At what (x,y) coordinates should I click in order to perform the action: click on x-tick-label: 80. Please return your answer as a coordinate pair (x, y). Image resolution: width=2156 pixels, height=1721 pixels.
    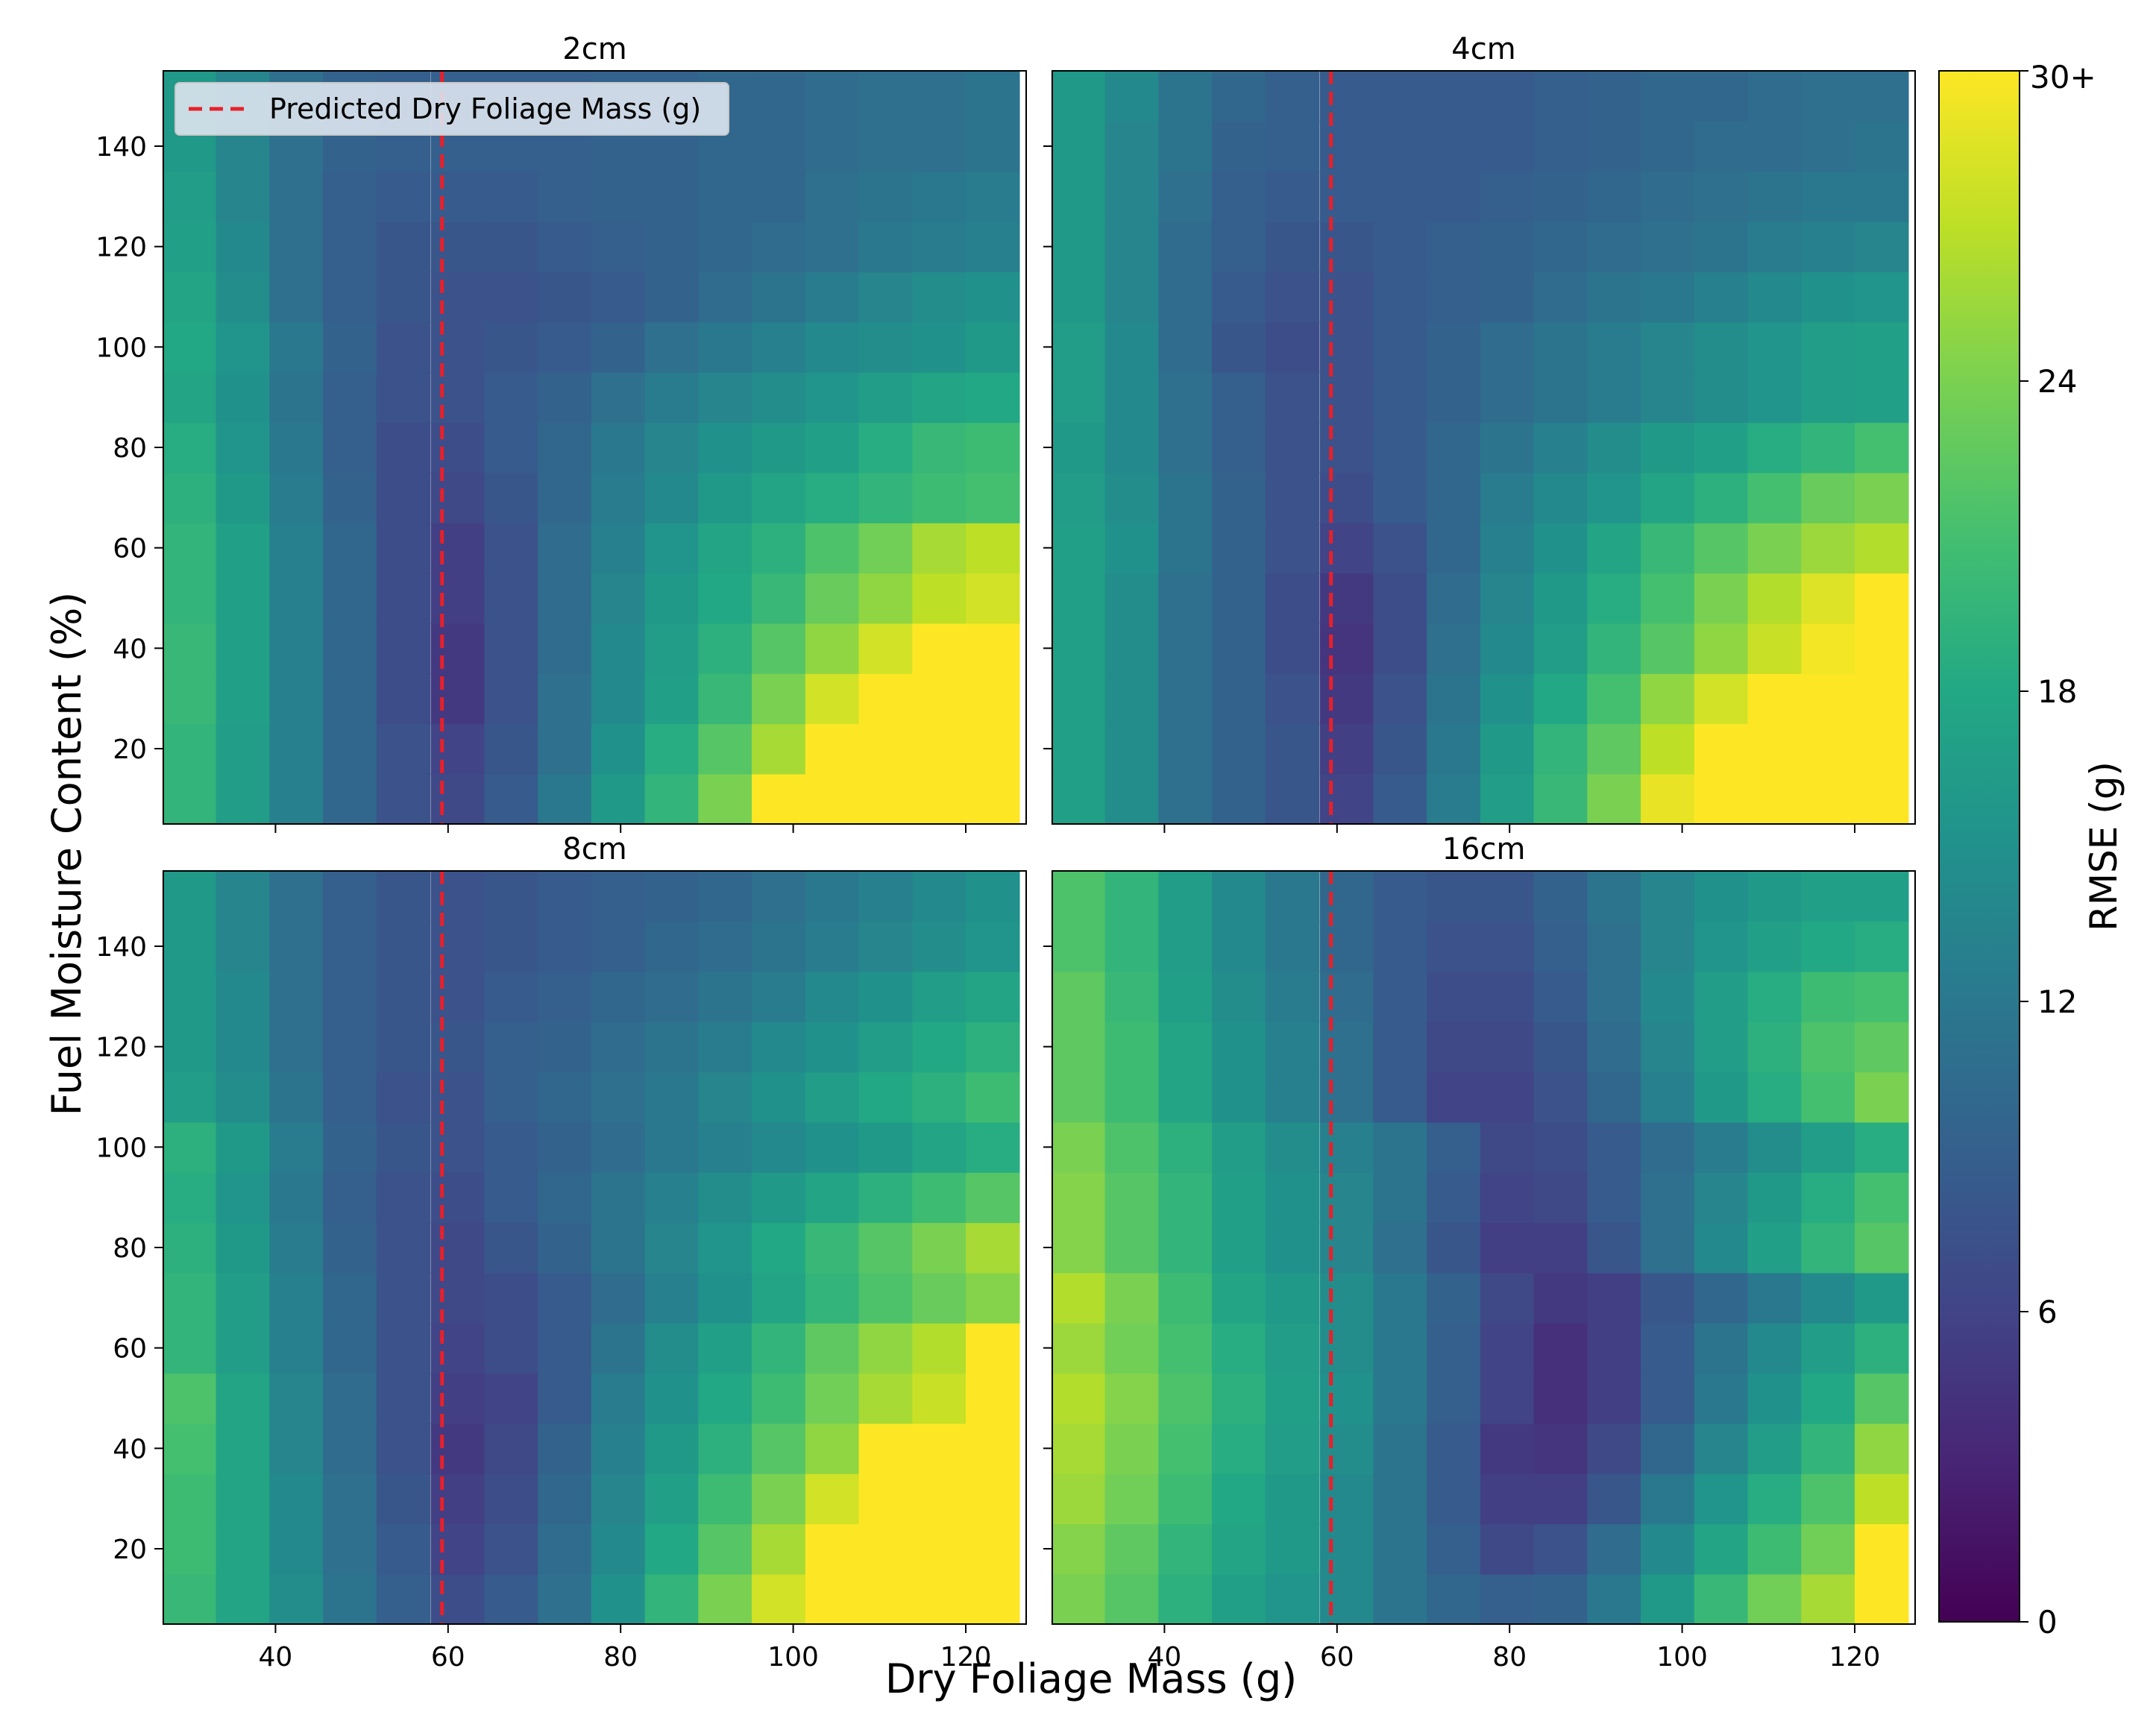
    Looking at the image, I should click on (1509, 1657).